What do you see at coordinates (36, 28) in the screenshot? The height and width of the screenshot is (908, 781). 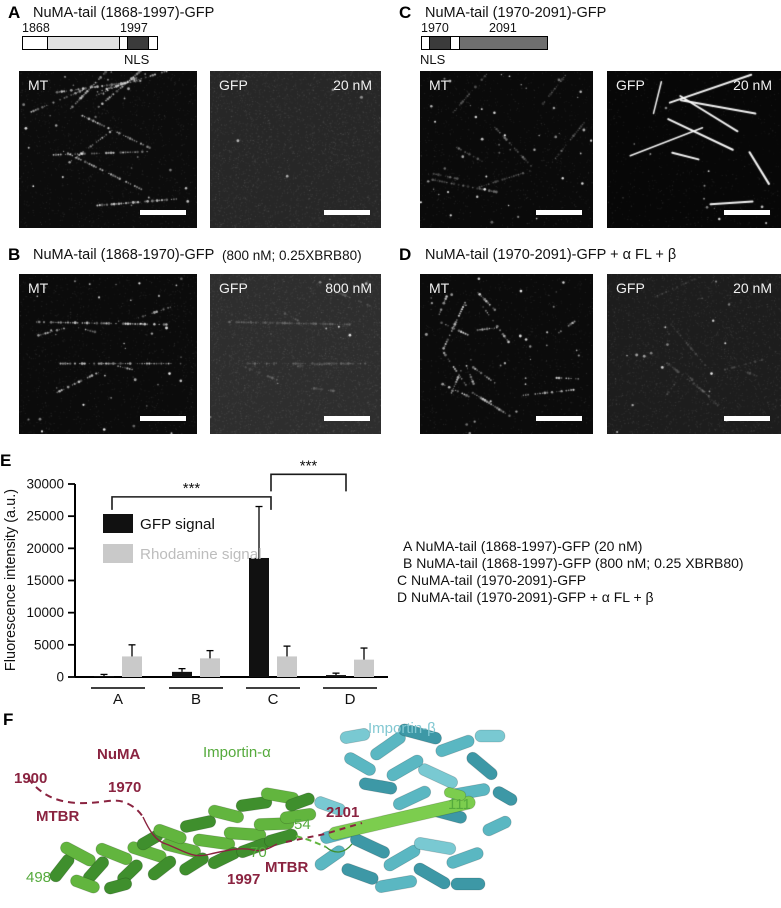 I see `domain-a-start: 1868` at bounding box center [36, 28].